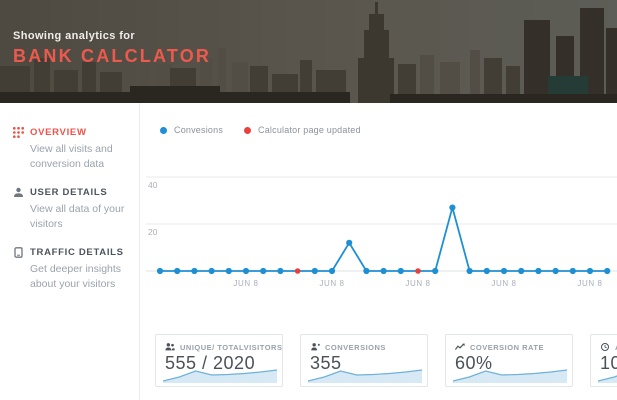 This screenshot has width=617, height=400. What do you see at coordinates (355, 347) in the screenshot?
I see `stat-card-label: CONVERSIONS` at bounding box center [355, 347].